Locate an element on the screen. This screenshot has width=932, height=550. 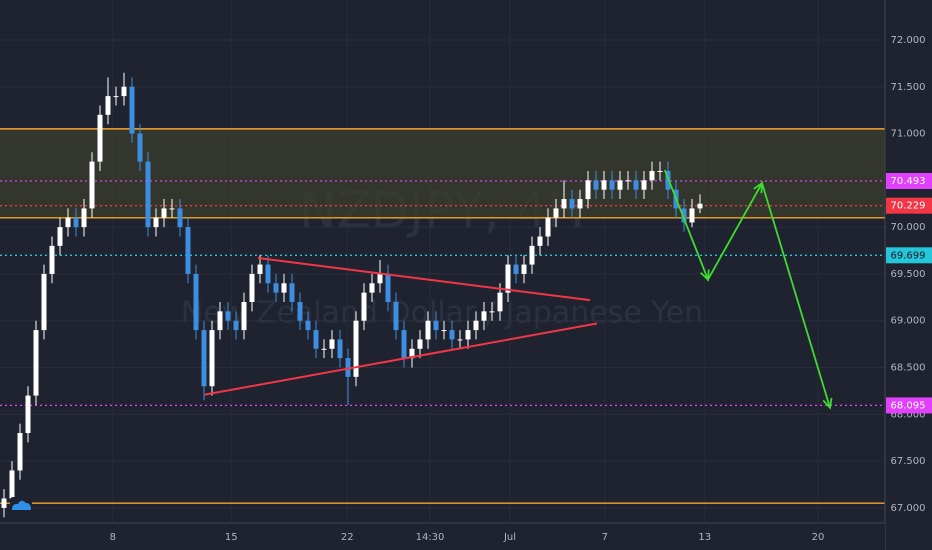
x-tick-label: 8 is located at coordinates (113, 537).